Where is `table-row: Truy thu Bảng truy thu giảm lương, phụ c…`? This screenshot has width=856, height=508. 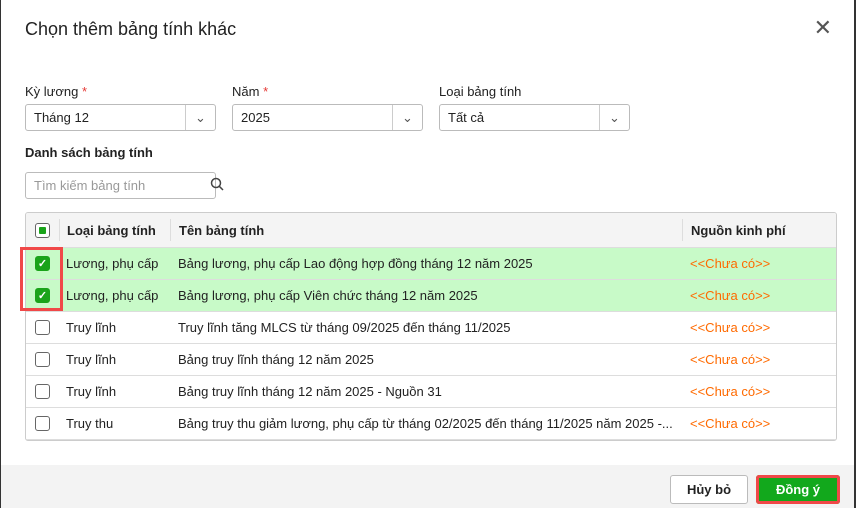 table-row: Truy thu Bảng truy thu giảm lương, phụ c… is located at coordinates (431, 424).